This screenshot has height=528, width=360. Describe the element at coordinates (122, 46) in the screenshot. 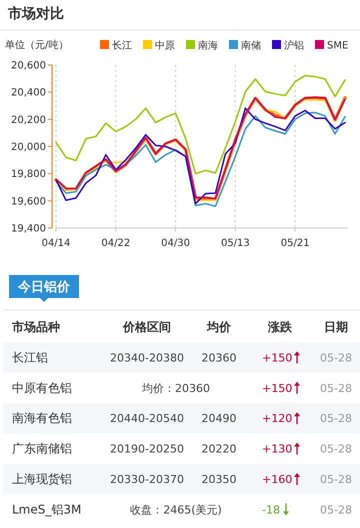

I see `legend-label: 长江` at that location.